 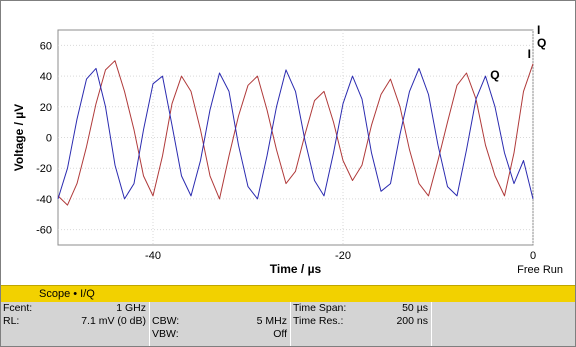 I want to click on setting-vbw: VBW: Off, so click(x=220, y=334).